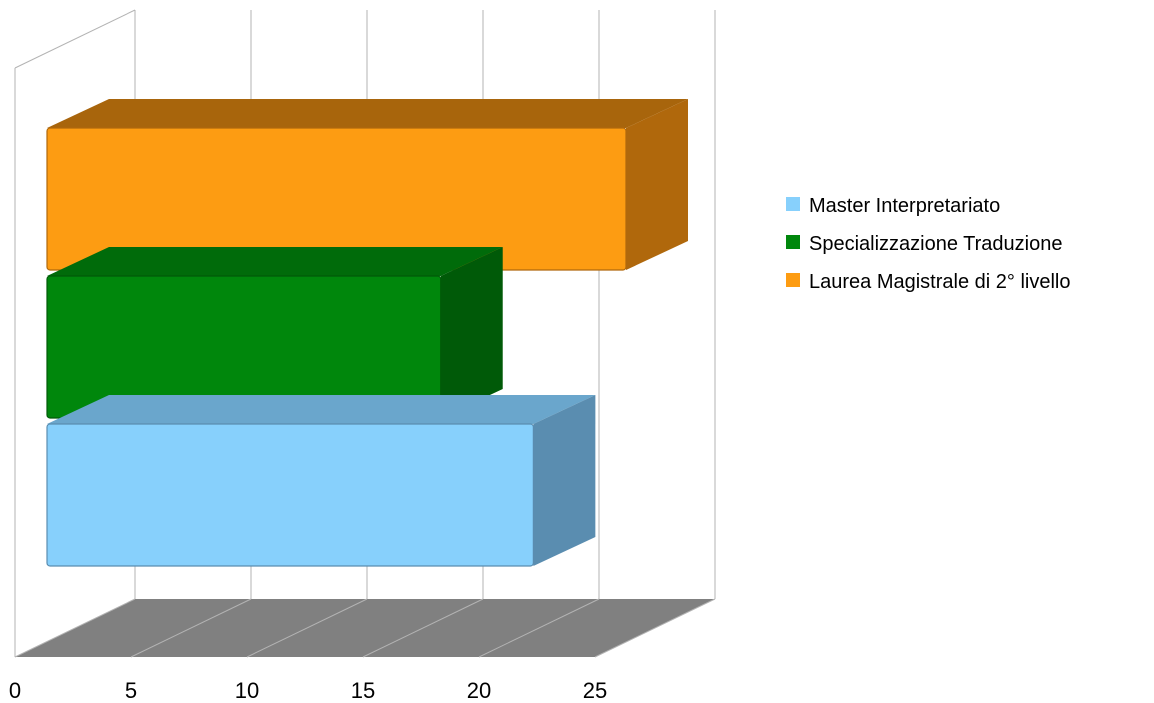 This screenshot has height=703, width=1154. What do you see at coordinates (75, 39) in the screenshot?
I see `left-wall-top-edge` at bounding box center [75, 39].